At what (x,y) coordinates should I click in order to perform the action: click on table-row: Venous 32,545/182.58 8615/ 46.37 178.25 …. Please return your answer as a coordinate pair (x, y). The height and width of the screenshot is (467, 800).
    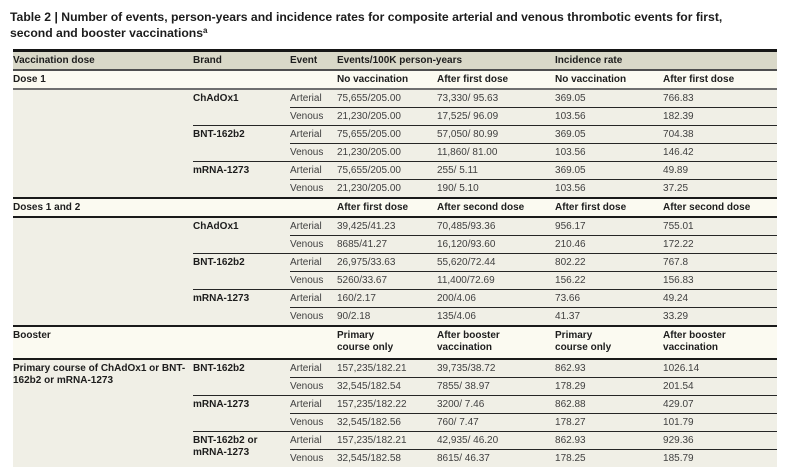
    Looking at the image, I should click on (395, 458).